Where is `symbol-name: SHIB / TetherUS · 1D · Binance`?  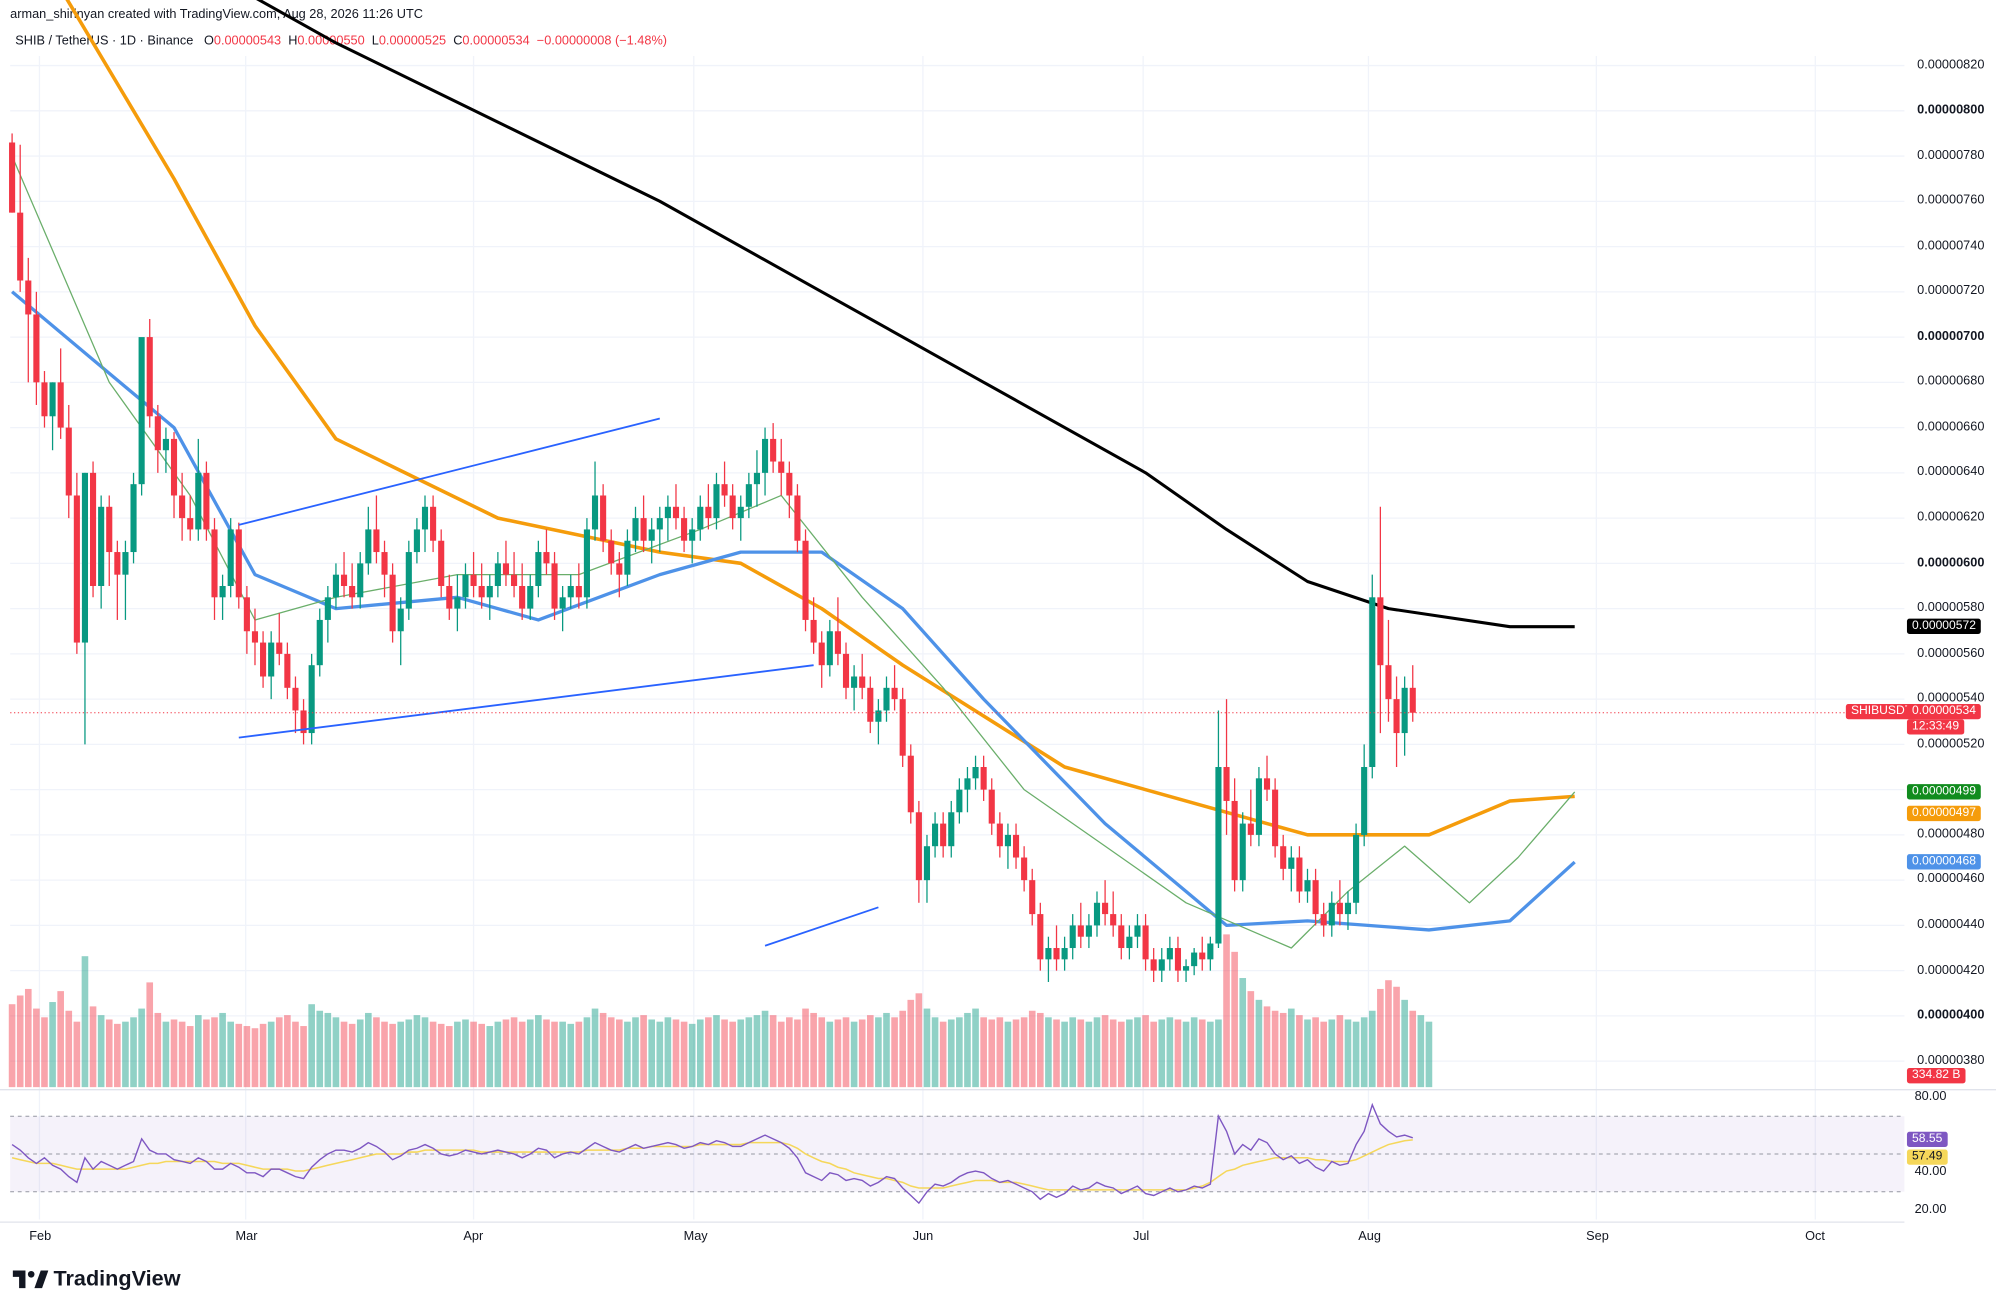
symbol-name: SHIB / TetherUS · 1D · Binance is located at coordinates (104, 41).